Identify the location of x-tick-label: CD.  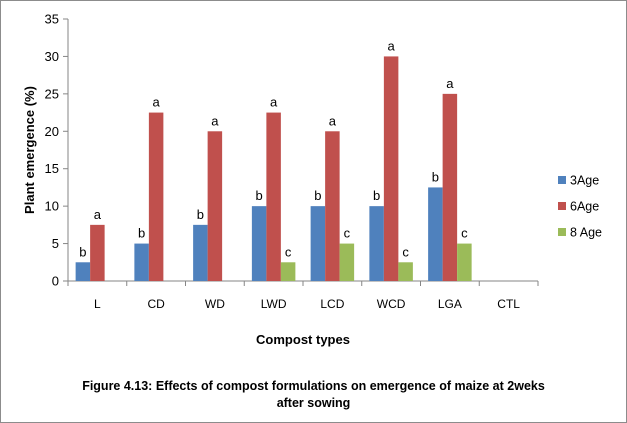
(156, 304).